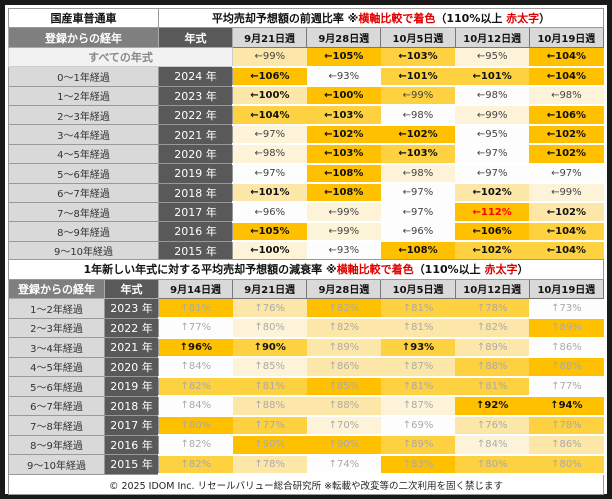  Describe the element at coordinates (83, 18) in the screenshot. I see `category-label: 国産車普通車` at that location.